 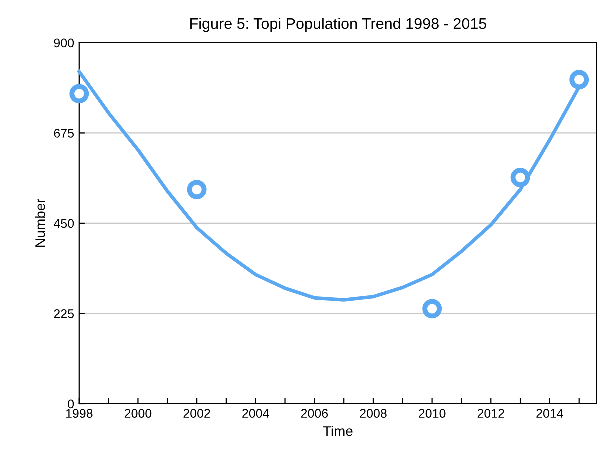 What do you see at coordinates (338, 431) in the screenshot?
I see `x-axis-title: Time` at bounding box center [338, 431].